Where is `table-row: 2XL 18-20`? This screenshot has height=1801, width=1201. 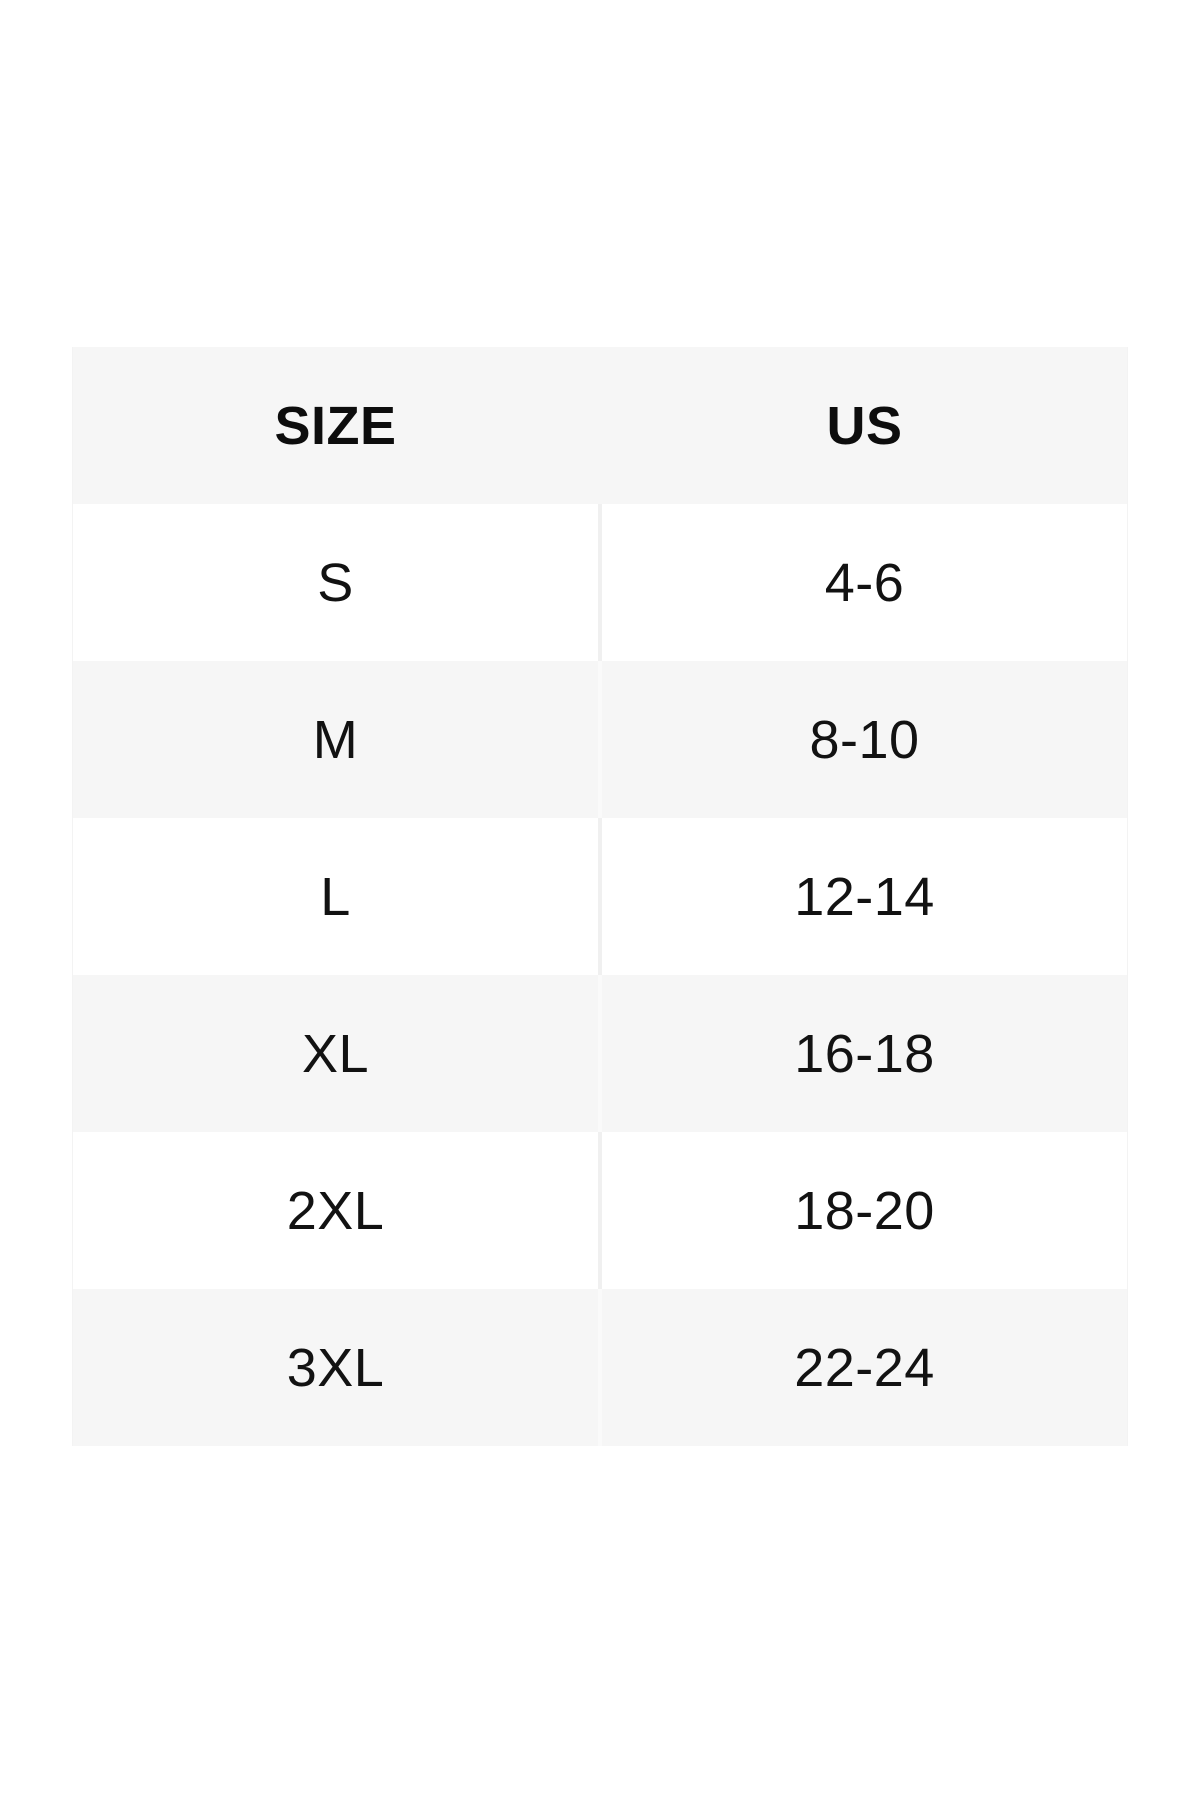
table-row: 2XL 18-20 is located at coordinates (600, 1210).